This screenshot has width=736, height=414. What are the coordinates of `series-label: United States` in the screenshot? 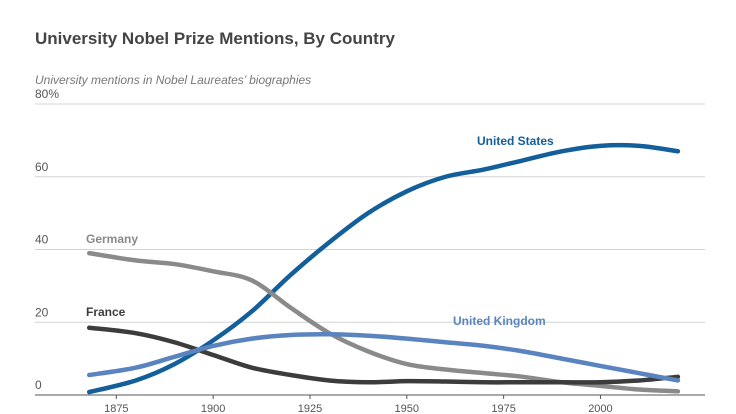 It's located at (515, 141).